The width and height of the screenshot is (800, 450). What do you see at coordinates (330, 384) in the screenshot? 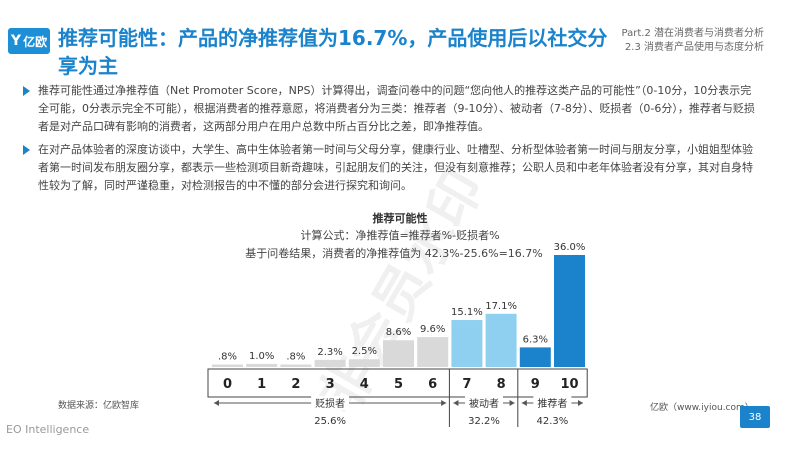
I see `tick-label: 3` at bounding box center [330, 384].